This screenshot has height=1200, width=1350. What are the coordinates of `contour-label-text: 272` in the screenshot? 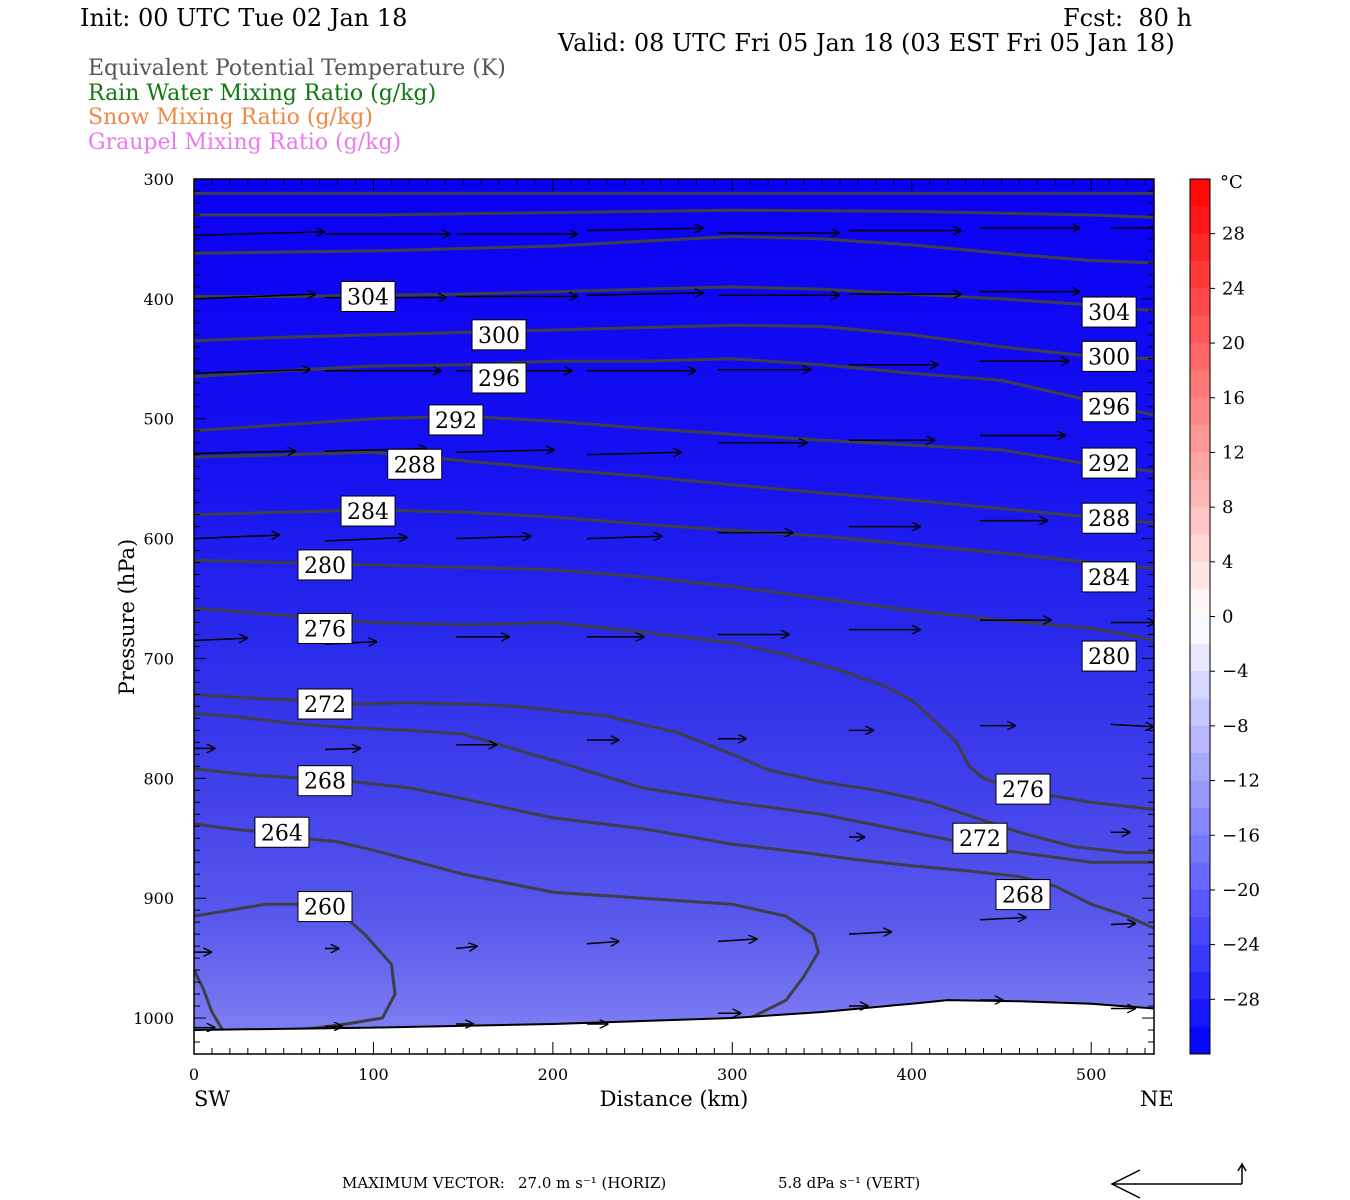 It's located at (325, 705).